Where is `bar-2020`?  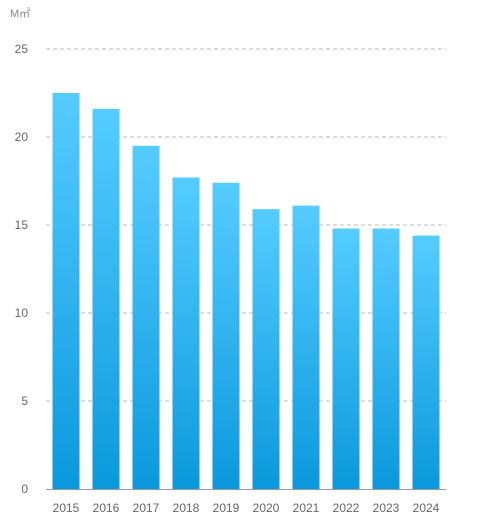
bar-2020 is located at coordinates (266, 349).